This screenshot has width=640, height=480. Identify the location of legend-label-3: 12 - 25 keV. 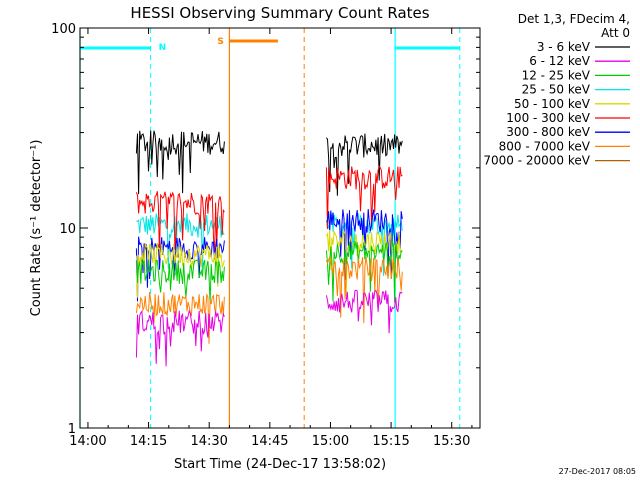
(556, 75).